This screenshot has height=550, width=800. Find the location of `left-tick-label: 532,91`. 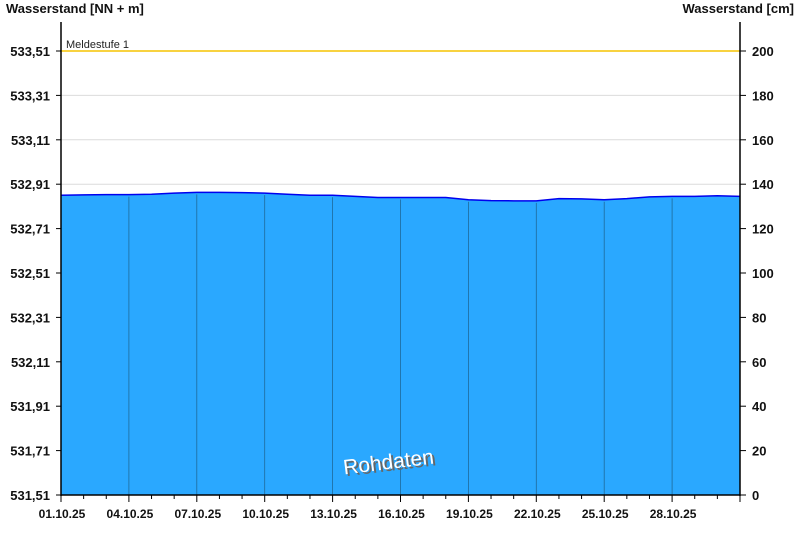

left-tick-label: 532,91 is located at coordinates (30, 184).